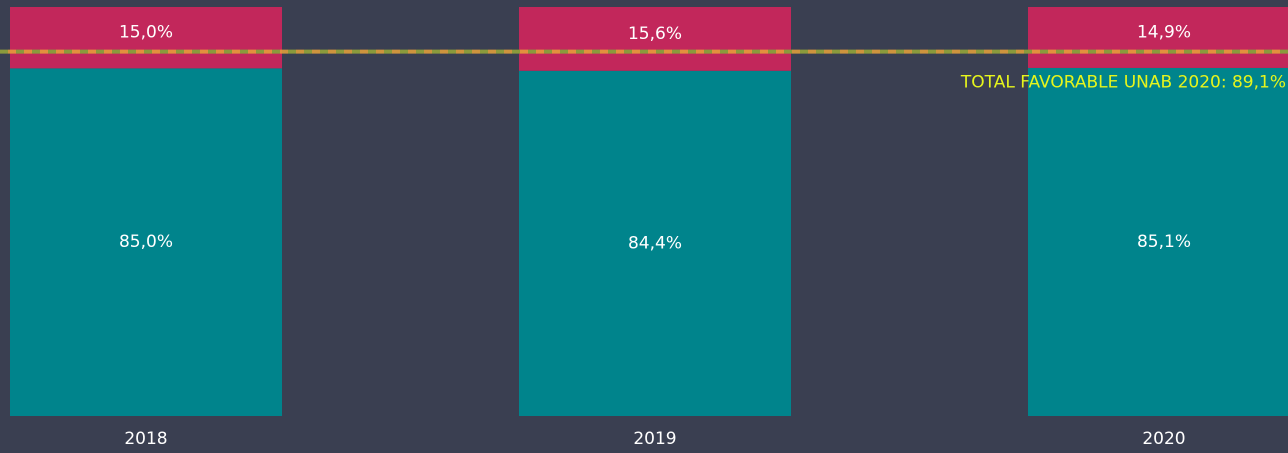 The height and width of the screenshot is (453, 1288). I want to click on value-label: 84,4%, so click(655, 243).